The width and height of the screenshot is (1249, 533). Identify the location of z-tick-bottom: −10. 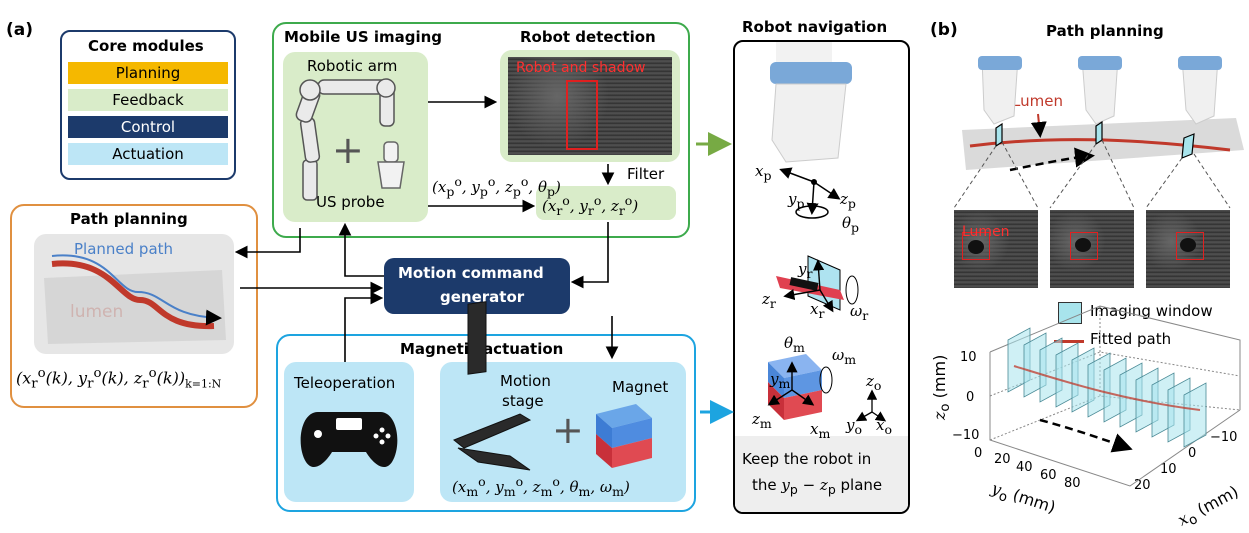
(966, 435).